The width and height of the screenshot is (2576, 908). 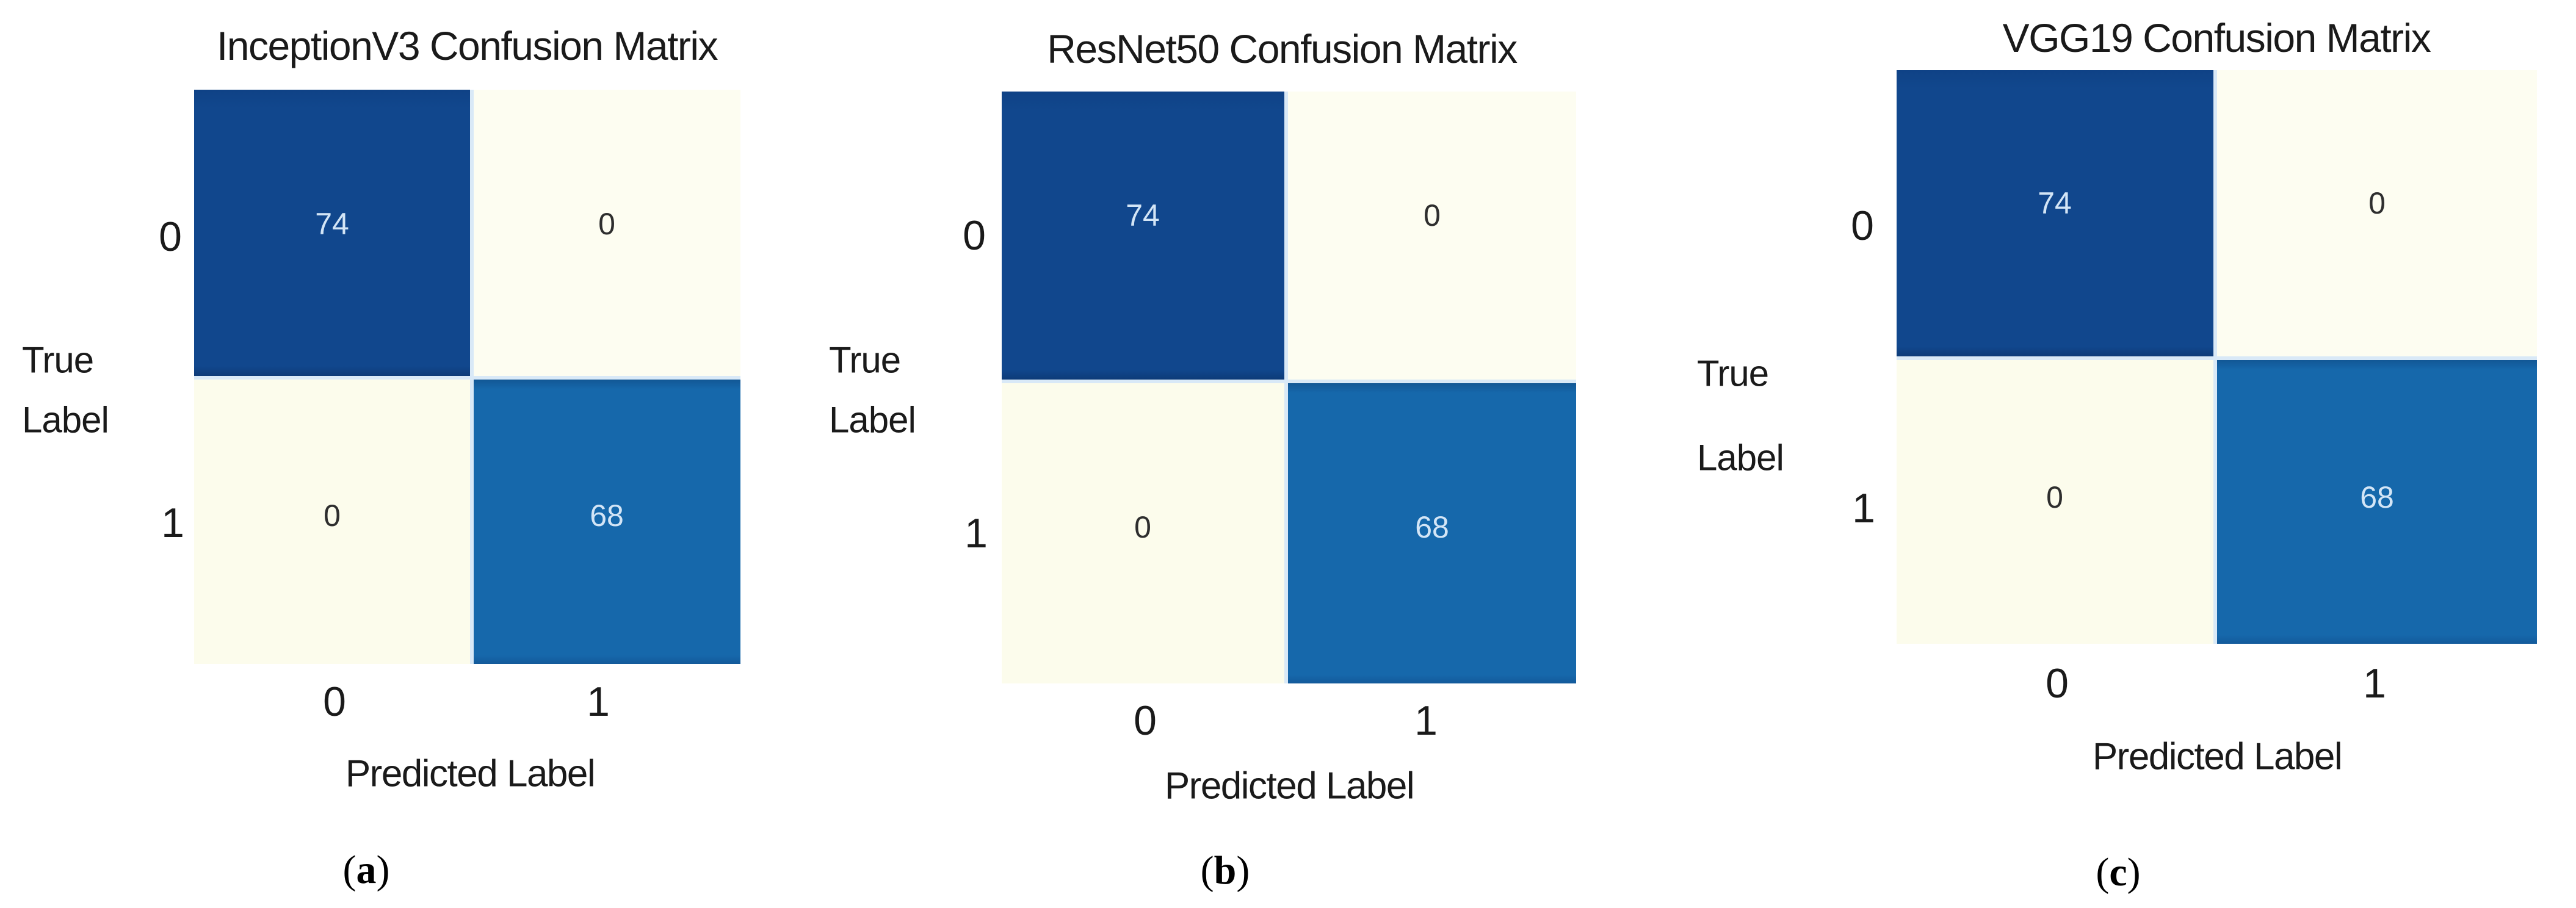 I want to click on subfigure-caption-c: (c), so click(x=2118, y=873).